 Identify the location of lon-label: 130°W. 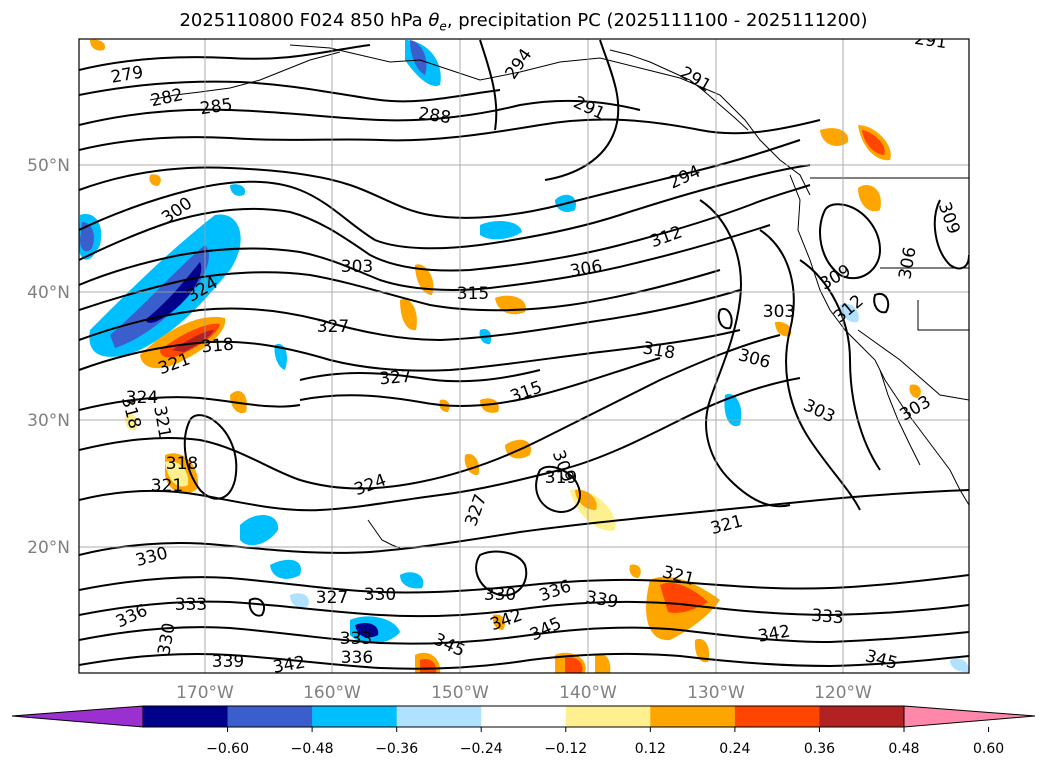
(716, 693).